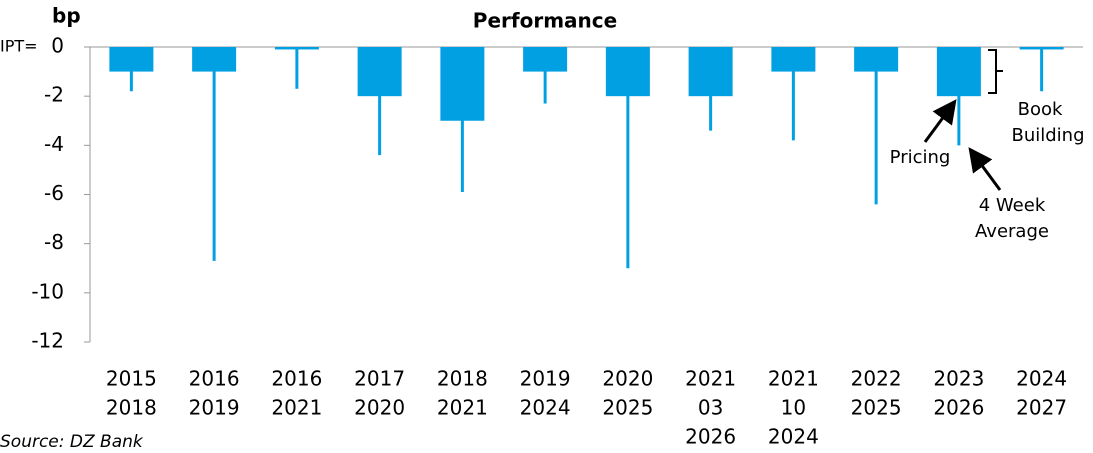 This screenshot has width=1093, height=453. Describe the element at coordinates (920, 157) in the screenshot. I see `annotation: Pricing` at that location.